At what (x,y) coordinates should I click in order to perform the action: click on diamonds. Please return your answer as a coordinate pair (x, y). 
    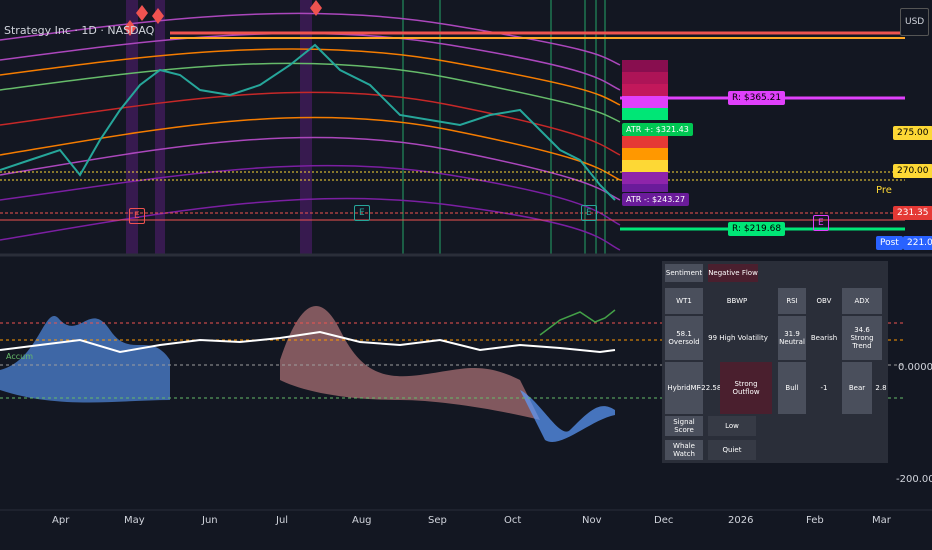
    Looking at the image, I should click on (223, 18).